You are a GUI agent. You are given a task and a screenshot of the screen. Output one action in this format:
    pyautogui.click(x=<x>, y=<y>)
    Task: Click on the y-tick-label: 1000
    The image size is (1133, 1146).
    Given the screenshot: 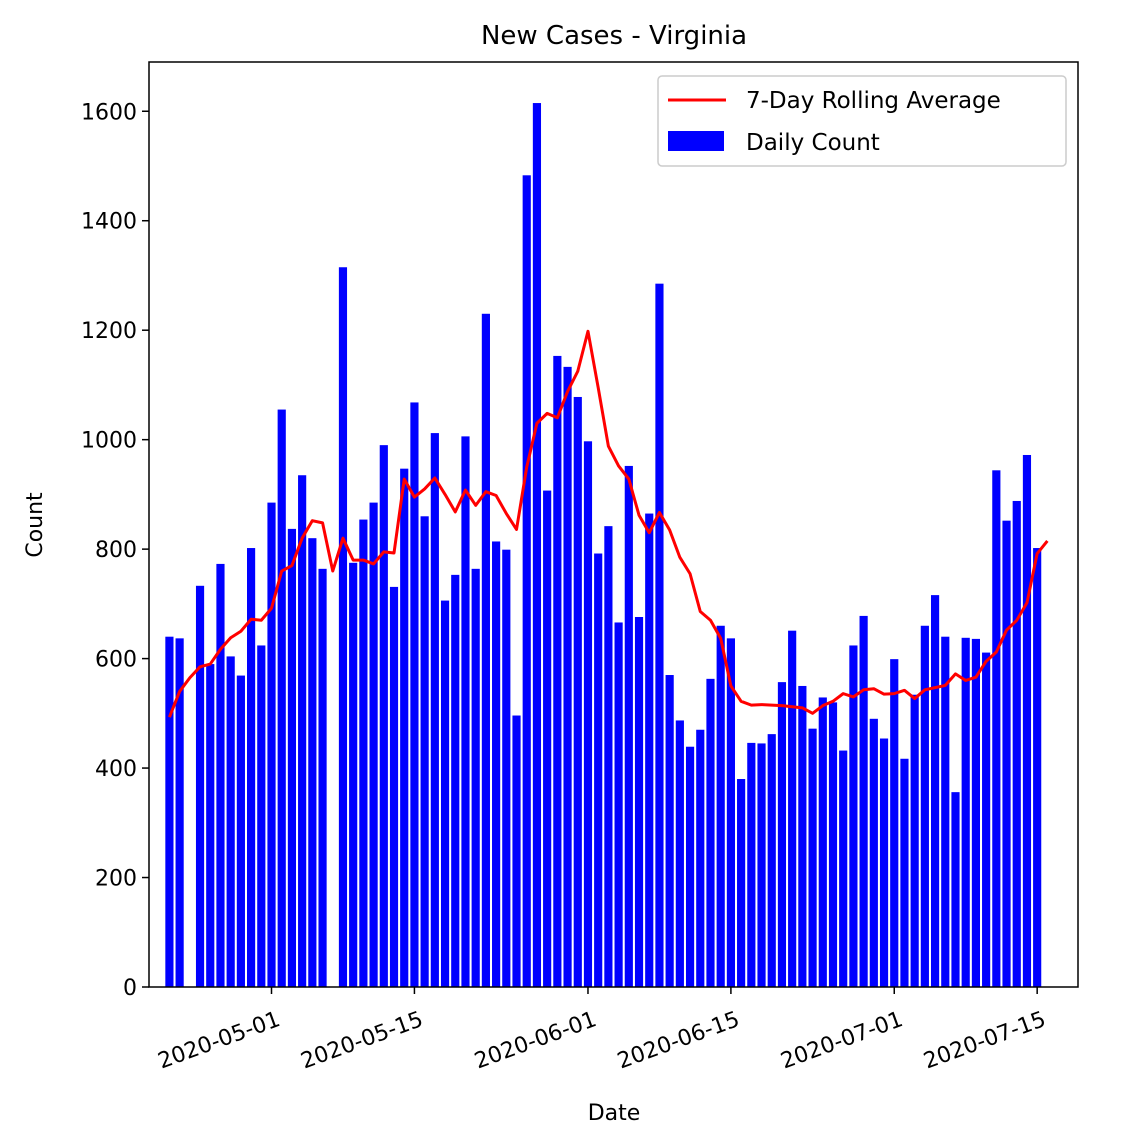 What is the action you would take?
    pyautogui.click(x=109, y=441)
    